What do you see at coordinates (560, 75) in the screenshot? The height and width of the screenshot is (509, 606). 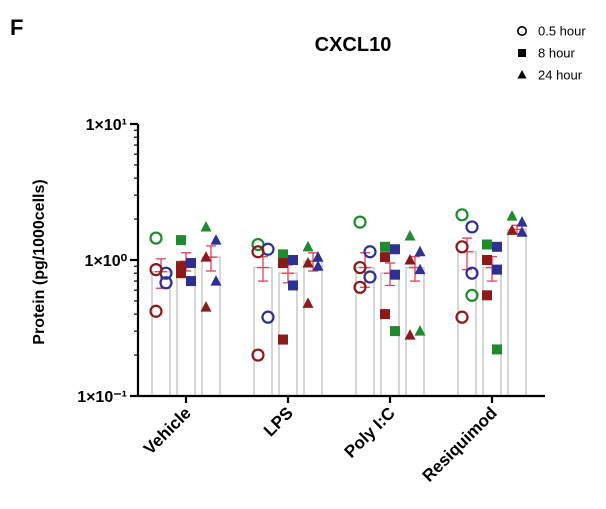 I see `legend-label: 24 hour` at bounding box center [560, 75].